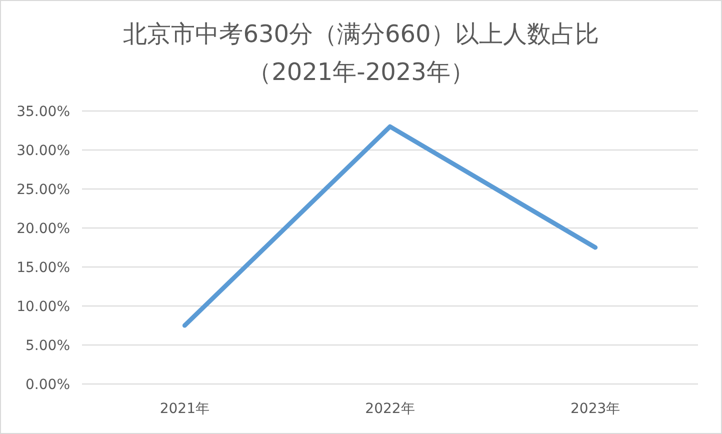  What do you see at coordinates (43, 151) in the screenshot?
I see `y-tick-label: 30.00%` at bounding box center [43, 151].